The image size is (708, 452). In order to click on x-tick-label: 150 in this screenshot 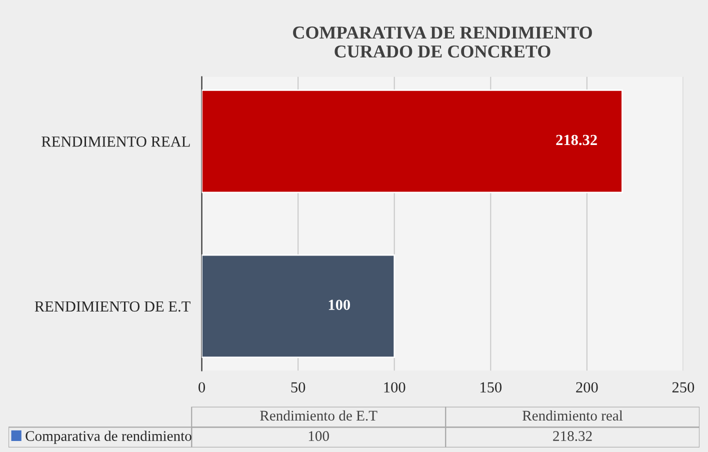, I will do `click(491, 387)`.